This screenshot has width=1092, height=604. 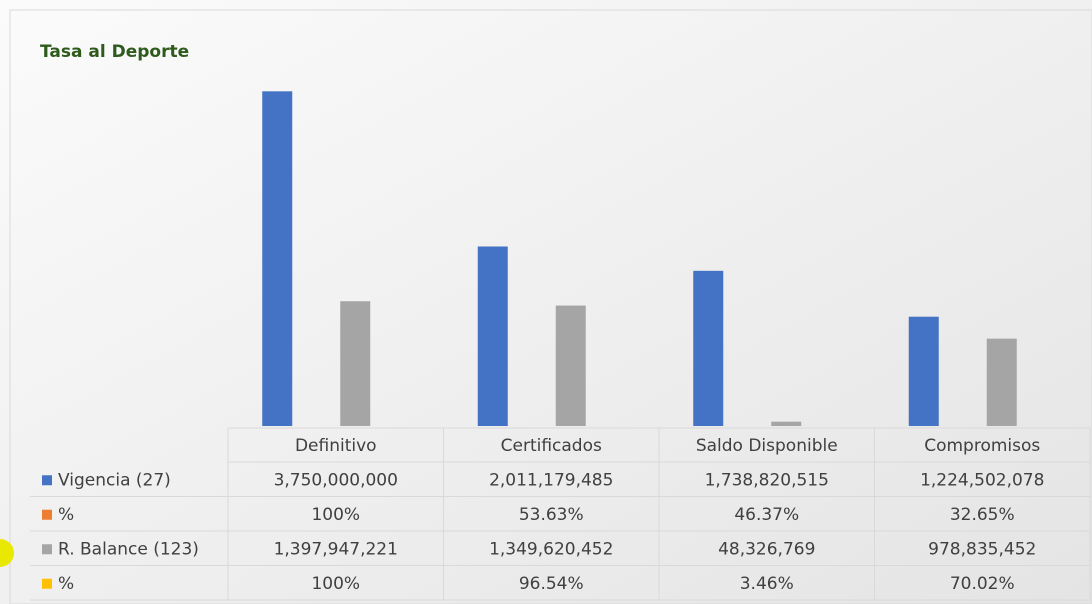 What do you see at coordinates (982, 549) in the screenshot?
I see `table-value: 978,835,452` at bounding box center [982, 549].